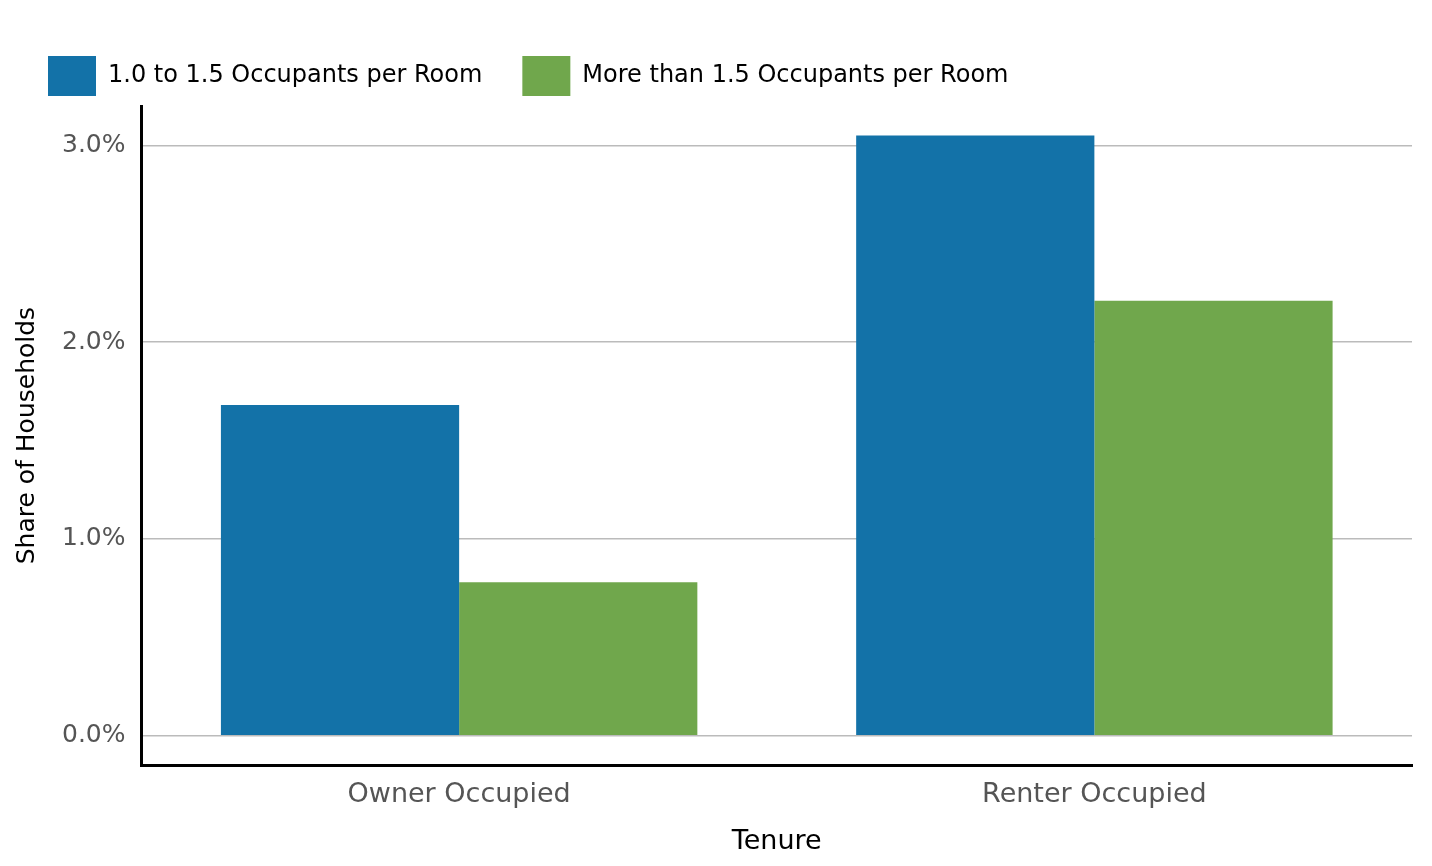 The image size is (1432, 866). Describe the element at coordinates (776, 839) in the screenshot. I see `x-axis-title: Tenure` at that location.